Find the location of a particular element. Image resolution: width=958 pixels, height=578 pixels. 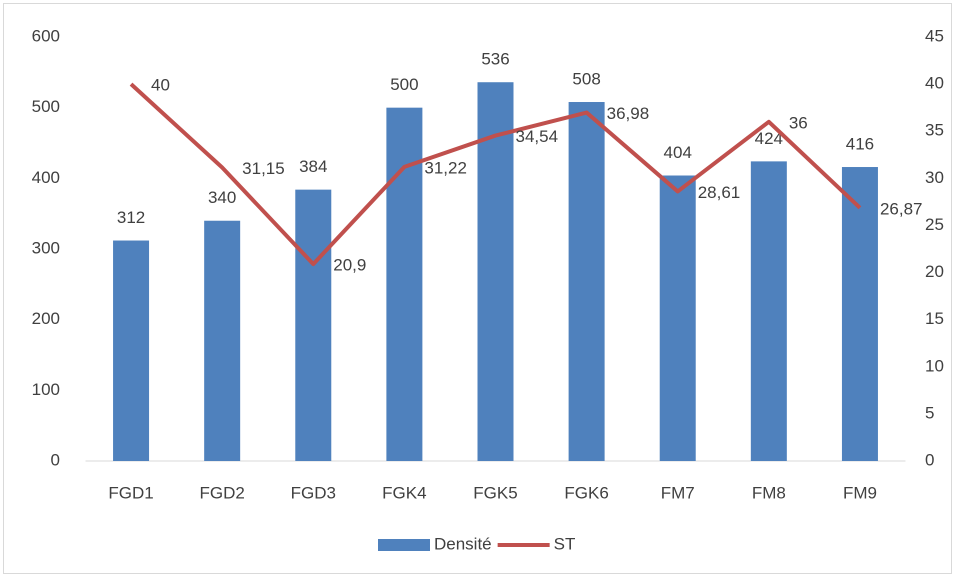

line-data-label: 26,87 is located at coordinates (901, 208).